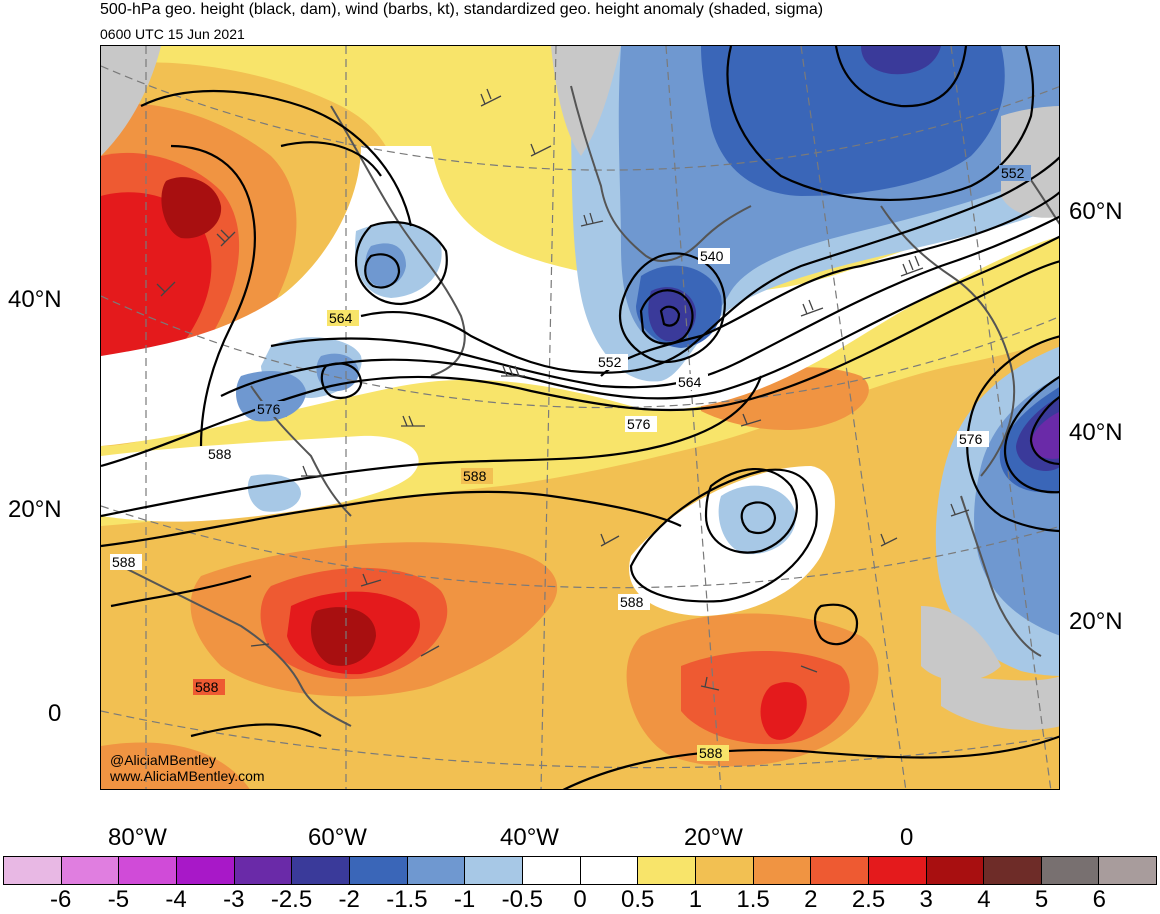 This screenshot has height=914, width=1160. Describe the element at coordinates (118, 899) in the screenshot. I see `colorbar-label: -5` at that location.